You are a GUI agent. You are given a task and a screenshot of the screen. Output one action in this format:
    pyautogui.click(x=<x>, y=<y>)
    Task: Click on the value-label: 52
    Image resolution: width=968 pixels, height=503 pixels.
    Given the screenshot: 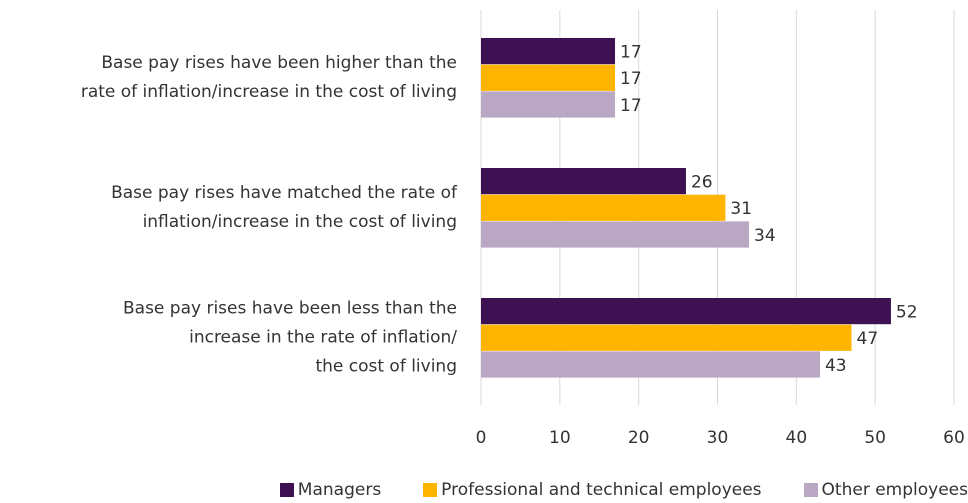 What is the action you would take?
    pyautogui.click(x=907, y=312)
    